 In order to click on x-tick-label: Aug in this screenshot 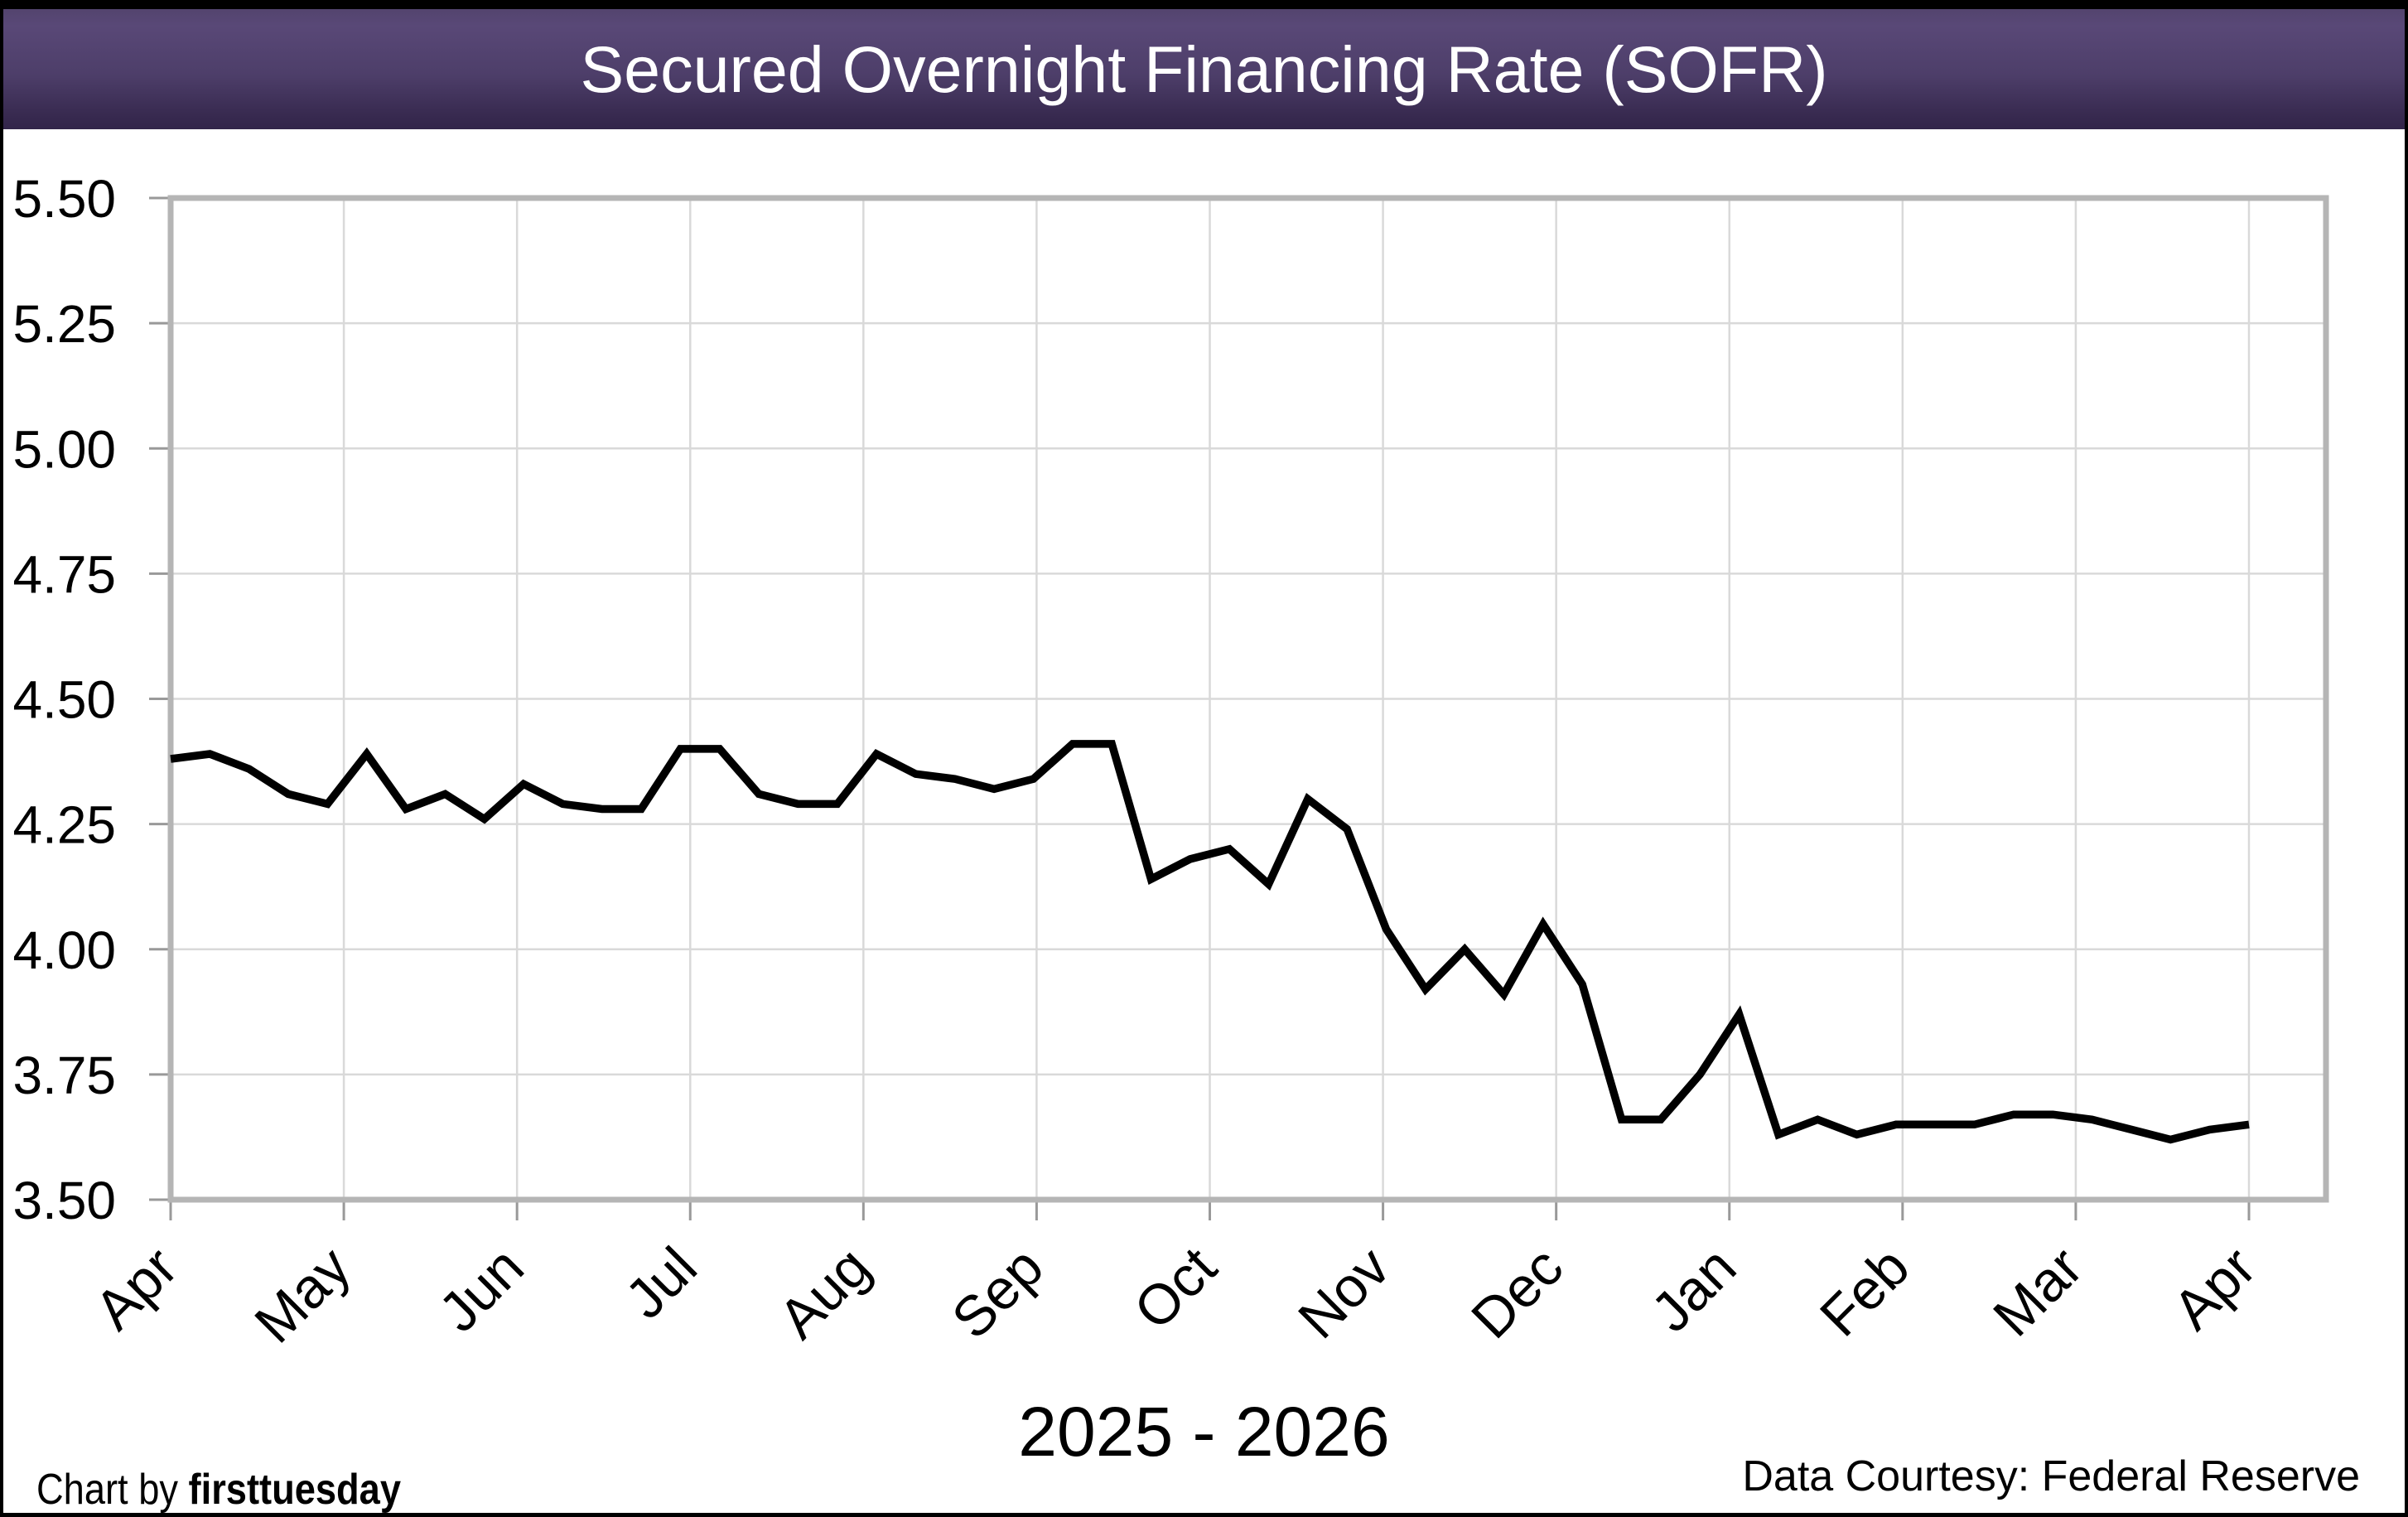, I will do `click(824, 1292)`.